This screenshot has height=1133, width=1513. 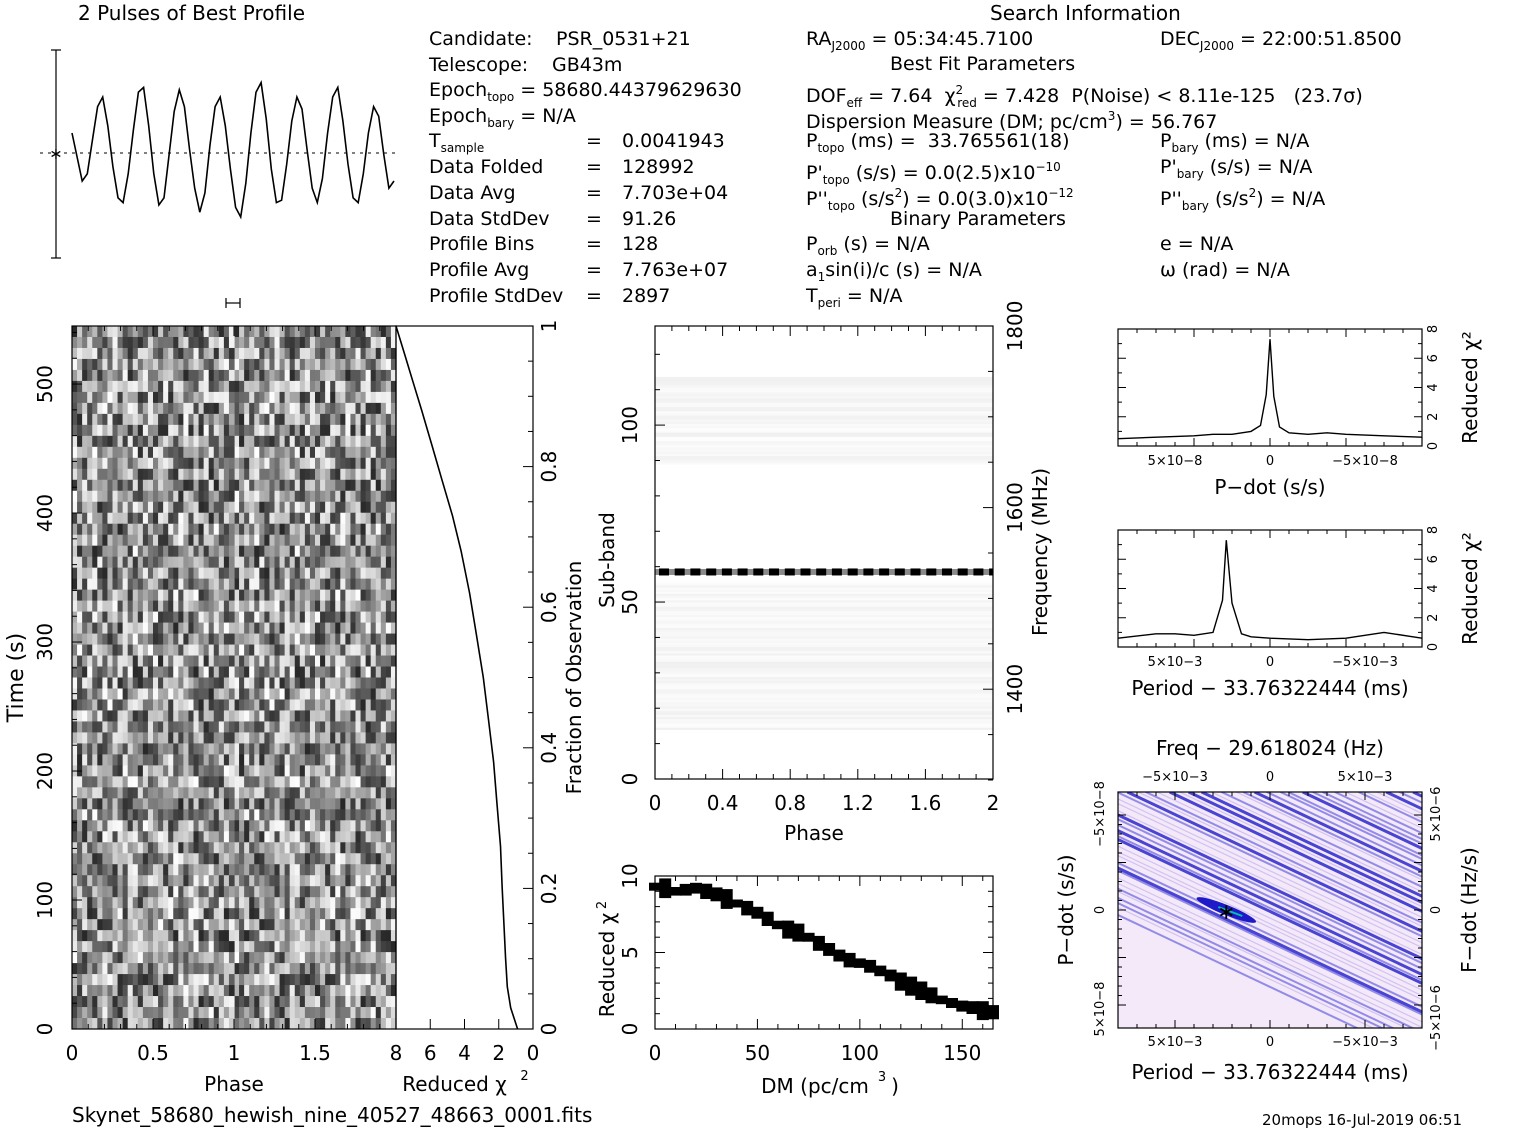 What do you see at coordinates (498, 1053) in the screenshot?
I see `x-tick-label: 2` at bounding box center [498, 1053].